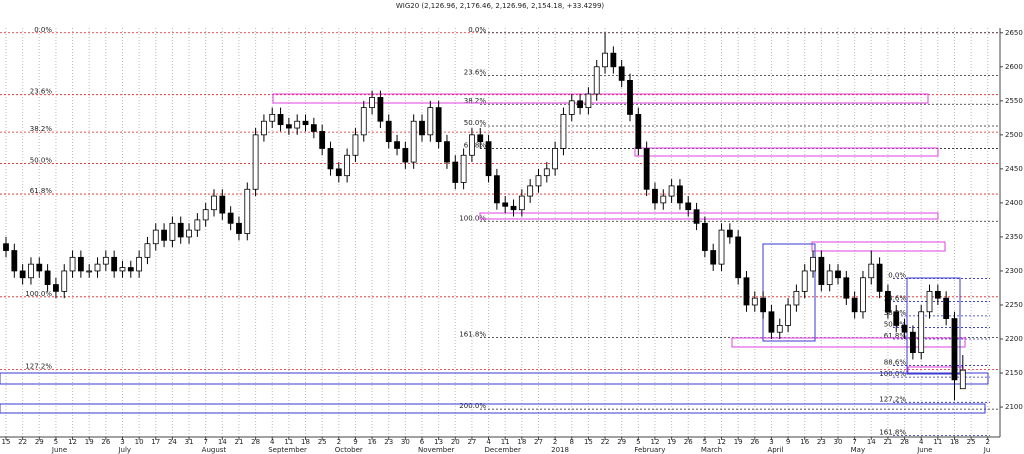 The width and height of the screenshot is (1024, 454). I want to click on x-tick-label: 7, so click(854, 442).